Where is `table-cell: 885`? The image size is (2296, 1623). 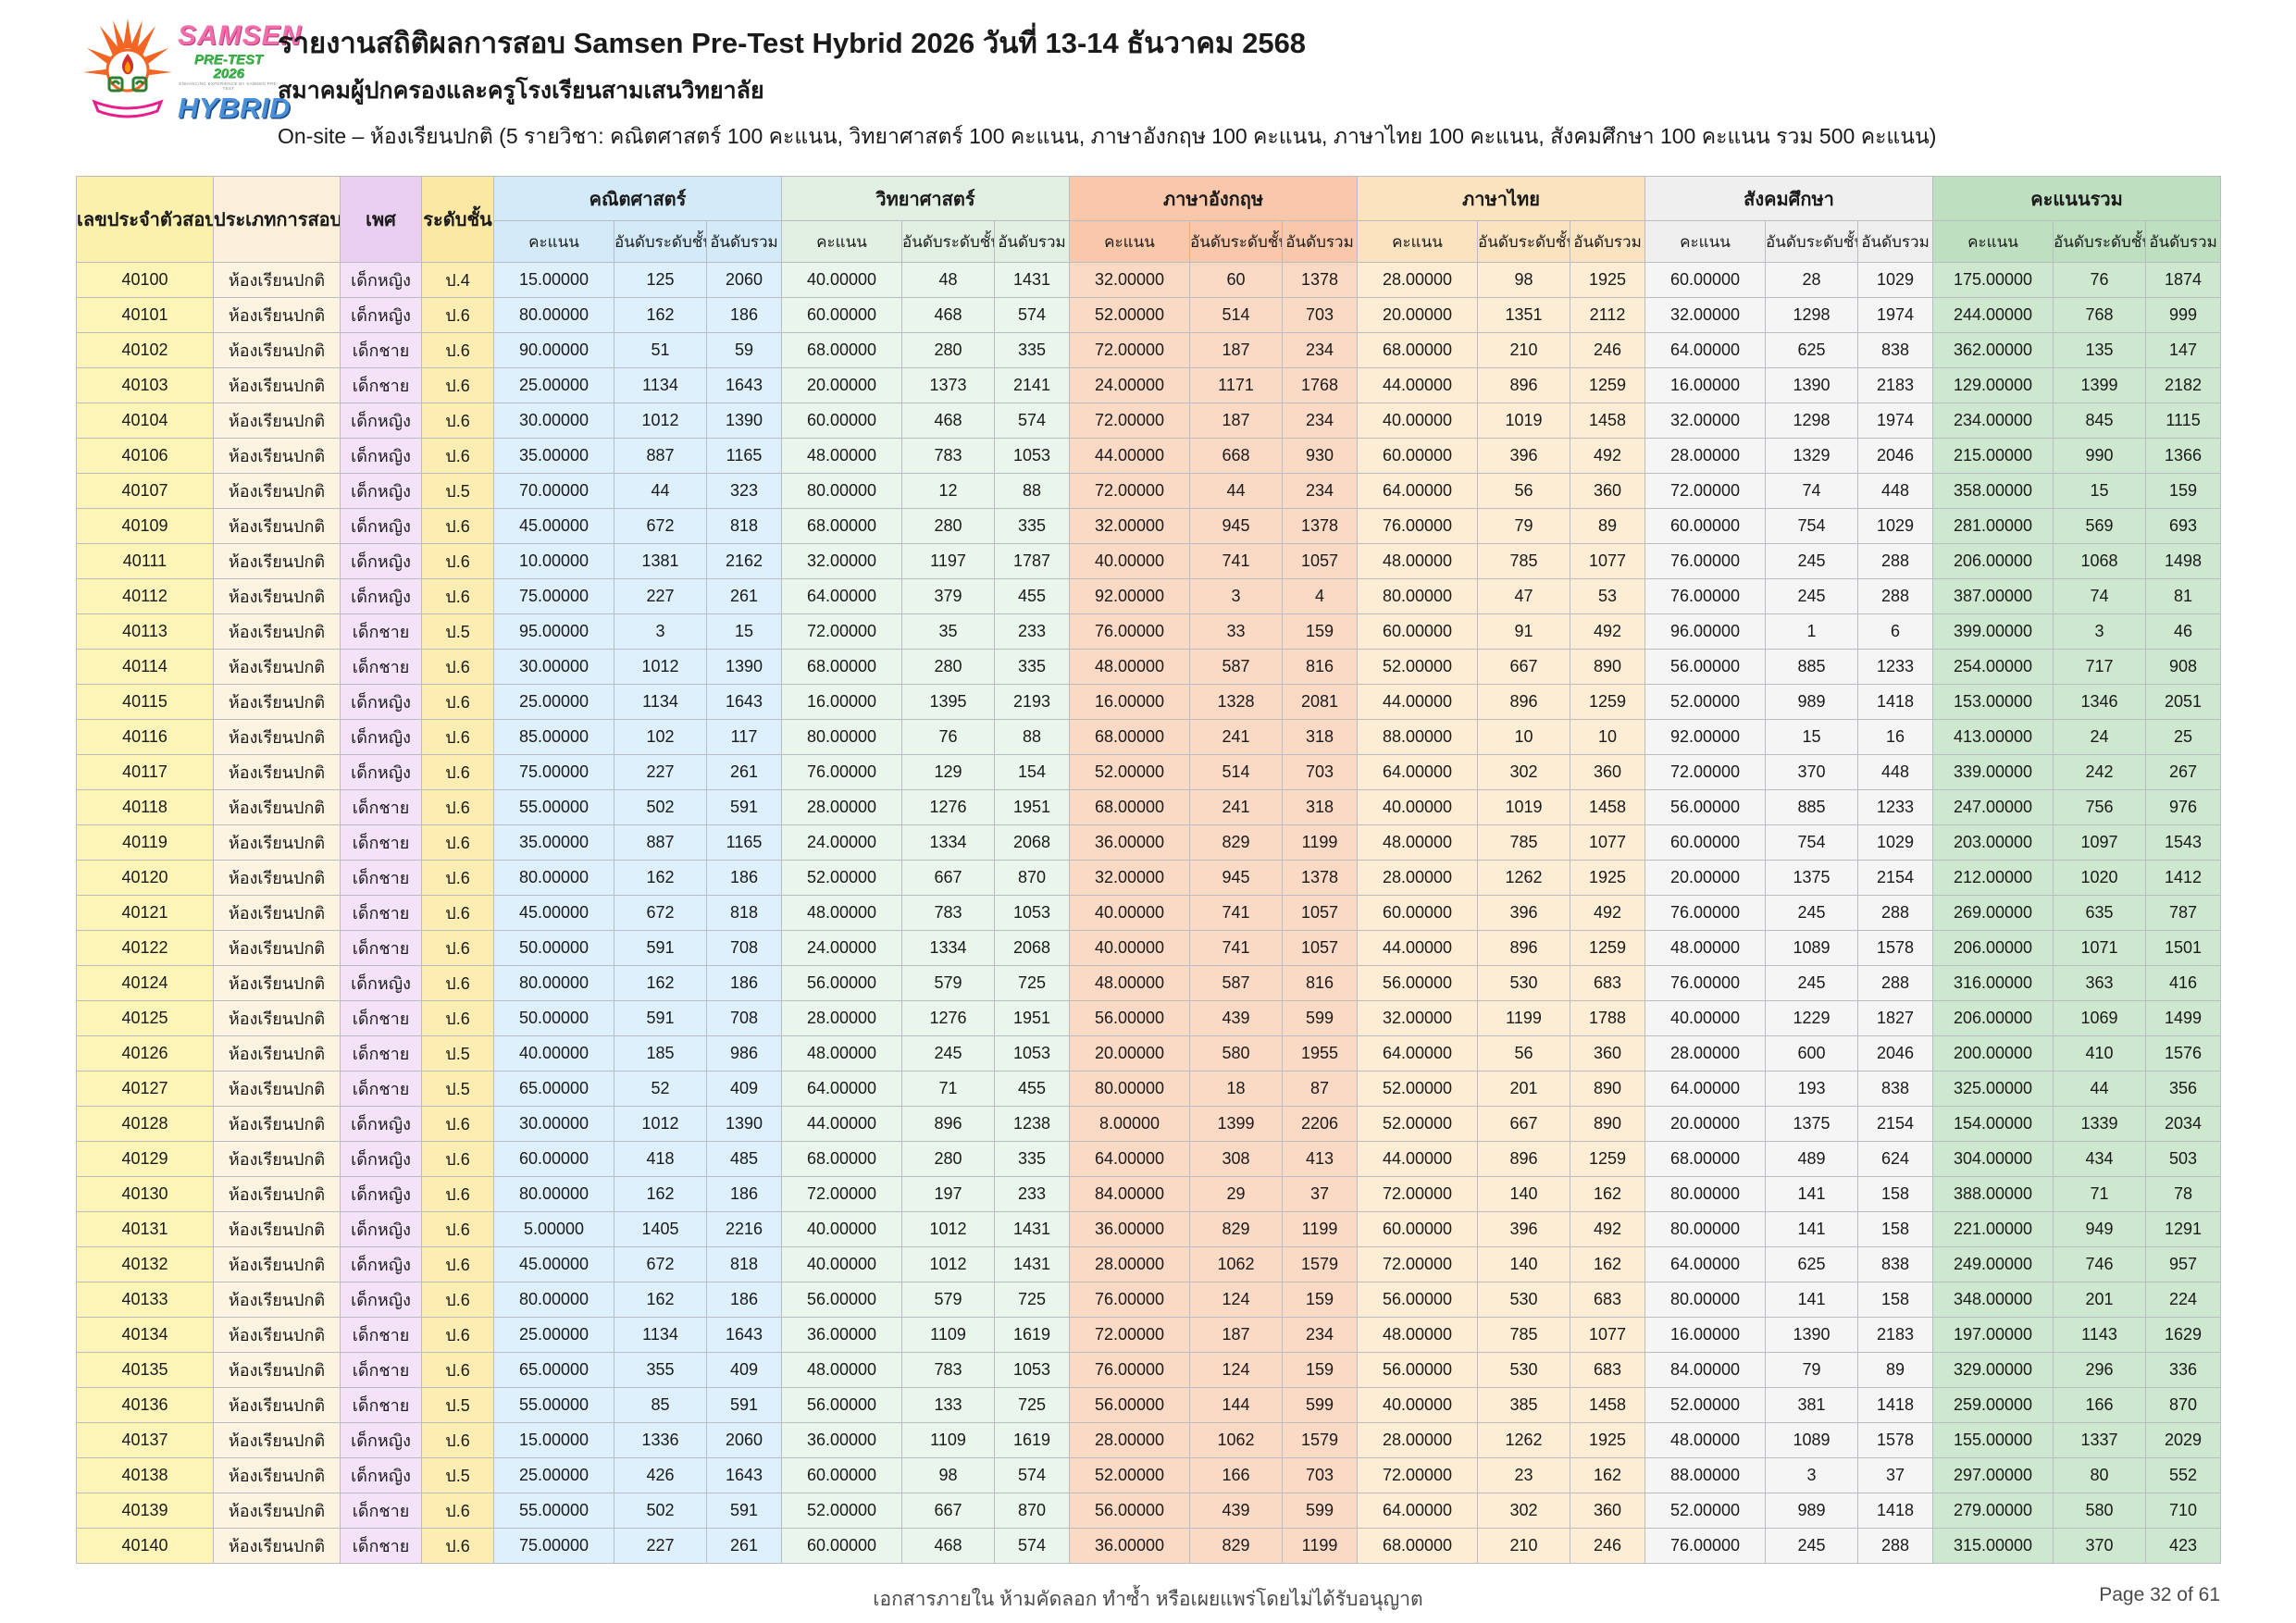 table-cell: 885 is located at coordinates (1812, 667).